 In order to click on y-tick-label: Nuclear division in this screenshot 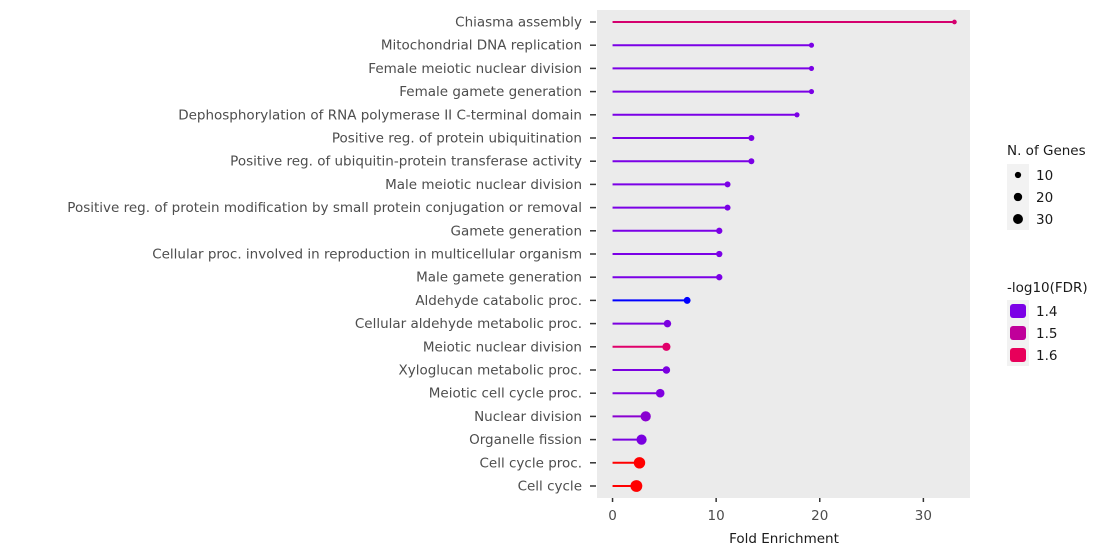, I will do `click(528, 417)`.